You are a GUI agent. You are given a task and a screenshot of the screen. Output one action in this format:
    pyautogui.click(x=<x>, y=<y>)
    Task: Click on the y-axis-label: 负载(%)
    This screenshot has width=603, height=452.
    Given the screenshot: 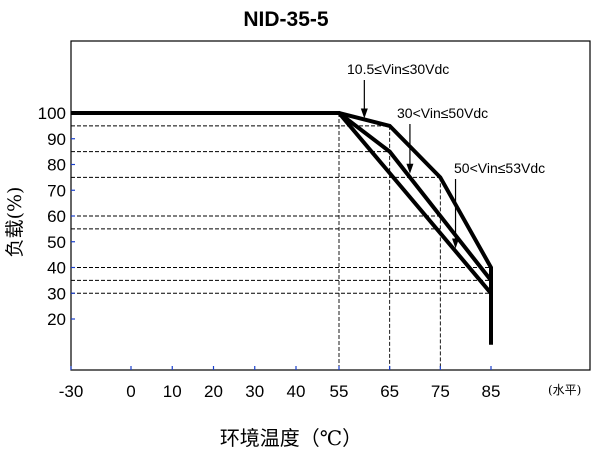 What is the action you would take?
    pyautogui.click(x=15, y=222)
    